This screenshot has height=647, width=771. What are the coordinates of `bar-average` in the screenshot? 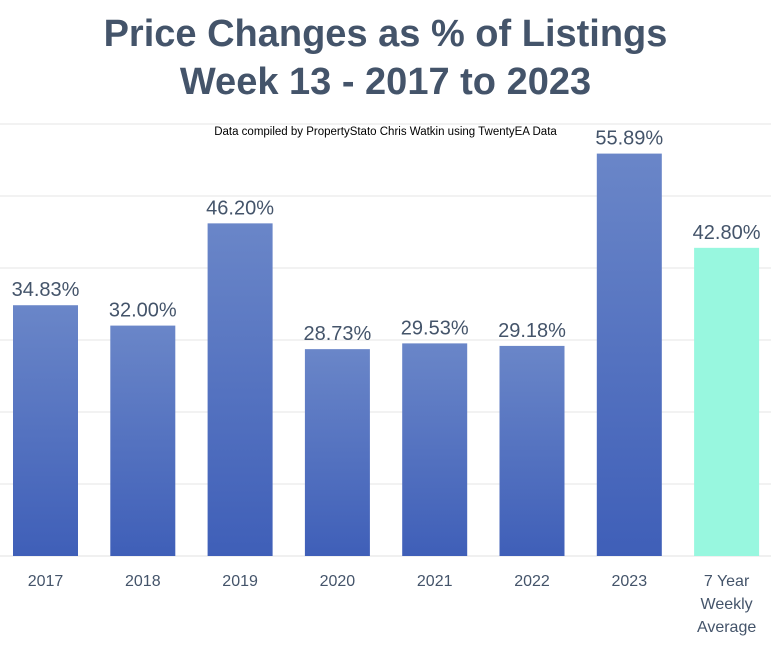 It's located at (727, 401).